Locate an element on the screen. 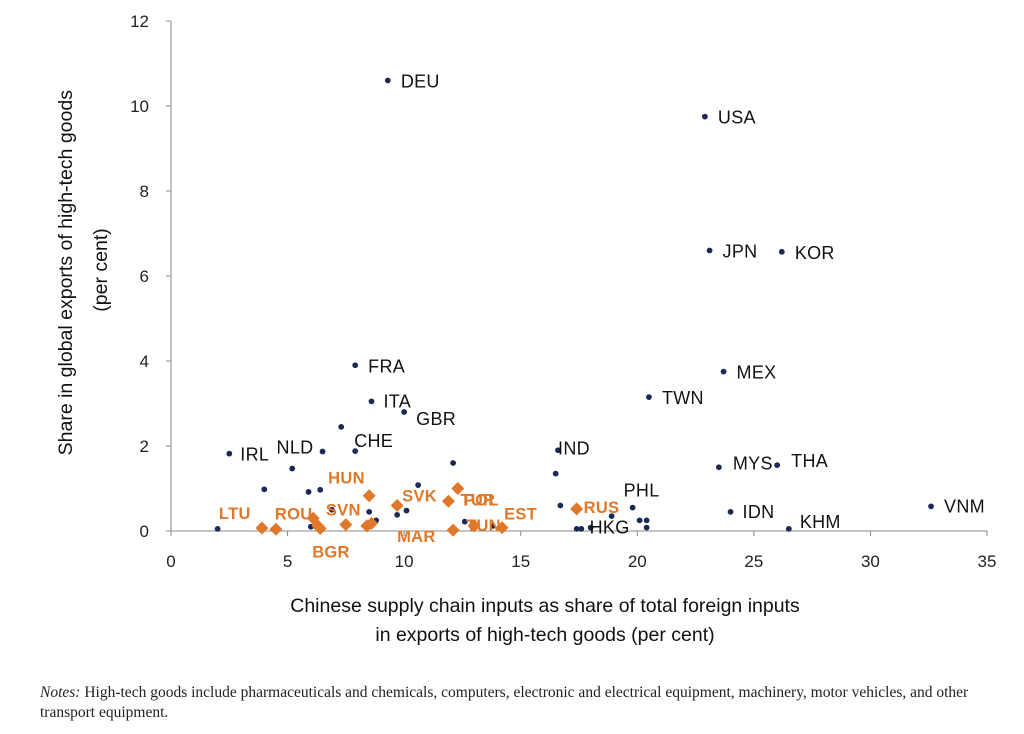  point-diamond-svn is located at coordinates (346, 525).